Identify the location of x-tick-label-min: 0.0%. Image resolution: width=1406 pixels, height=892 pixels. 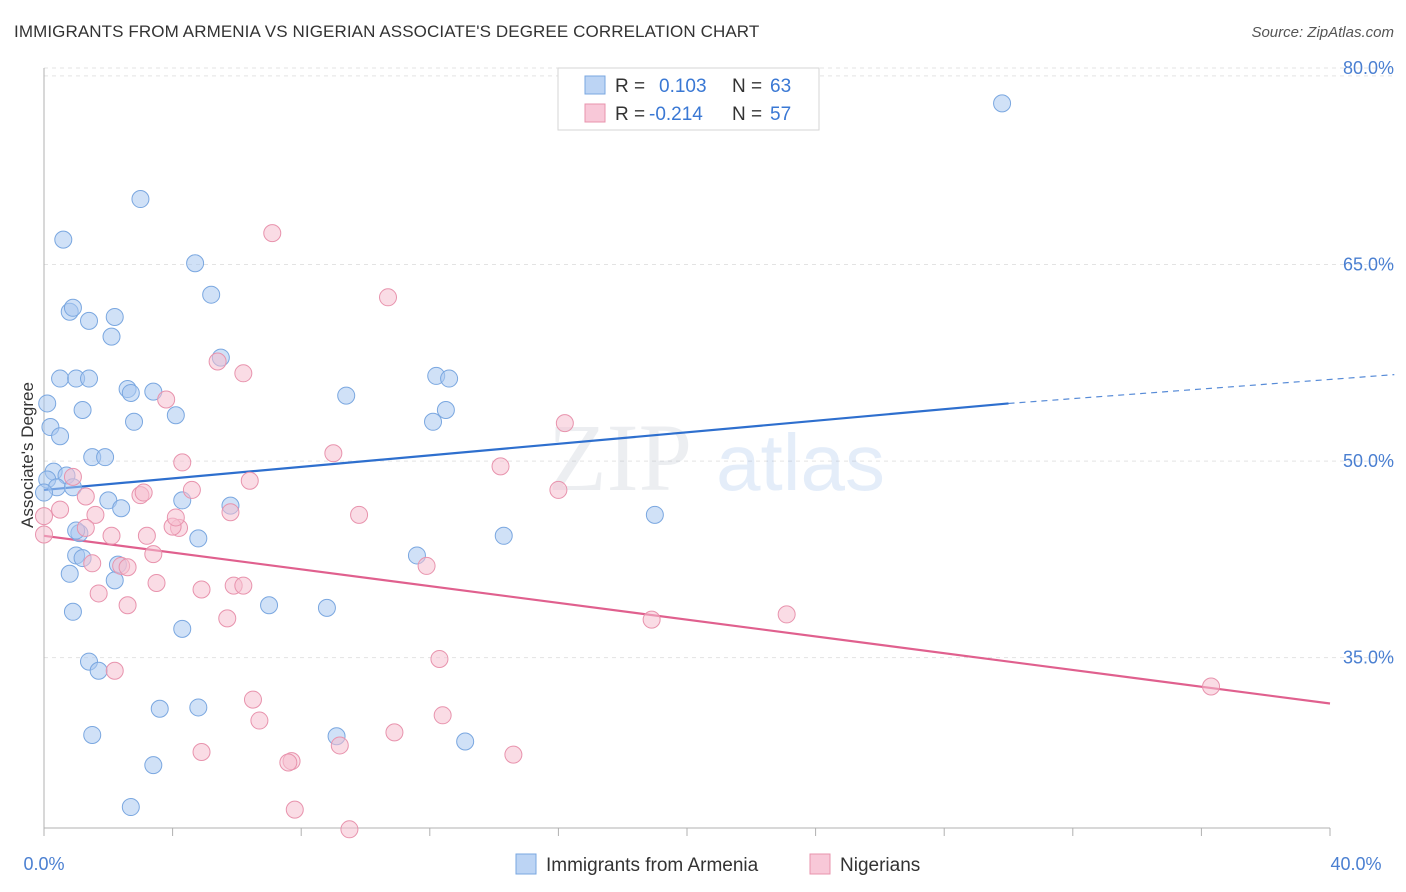
(43, 864).